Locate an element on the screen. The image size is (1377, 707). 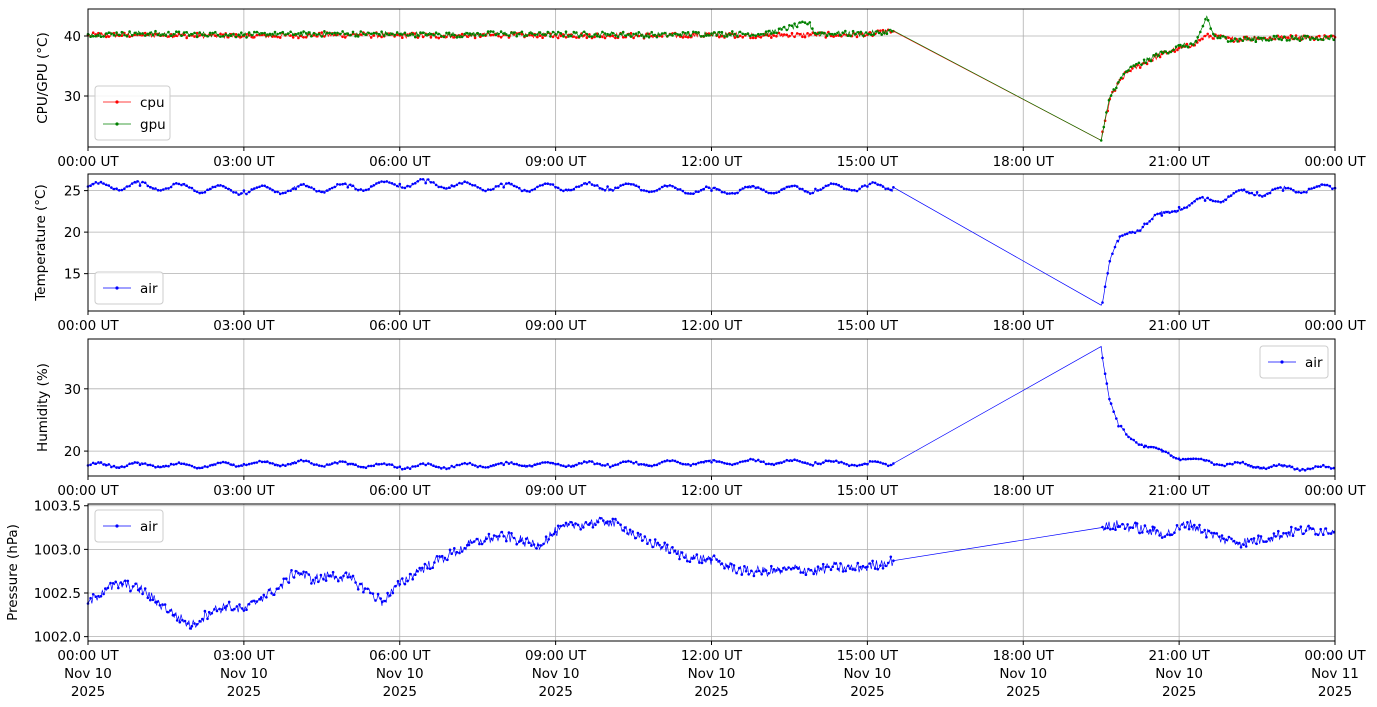
temperature-xtick-label: 21:00 UT is located at coordinates (1179, 326).